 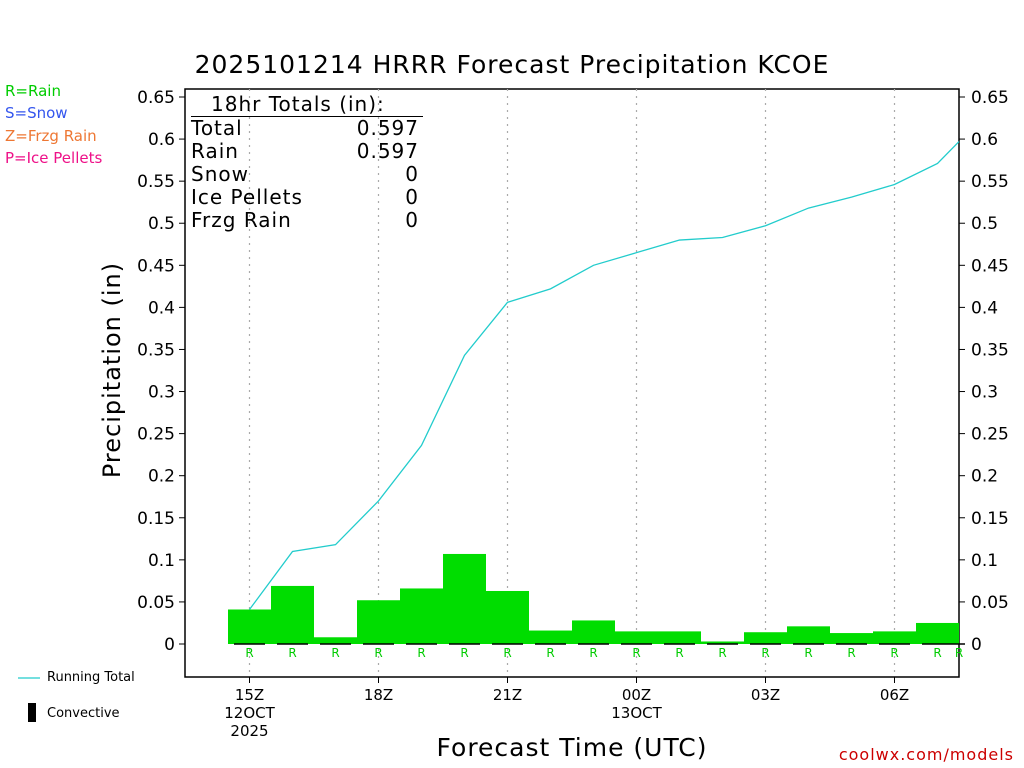 What do you see at coordinates (156, 435) in the screenshot?
I see `y-tick-label-left: 0.25` at bounding box center [156, 435].